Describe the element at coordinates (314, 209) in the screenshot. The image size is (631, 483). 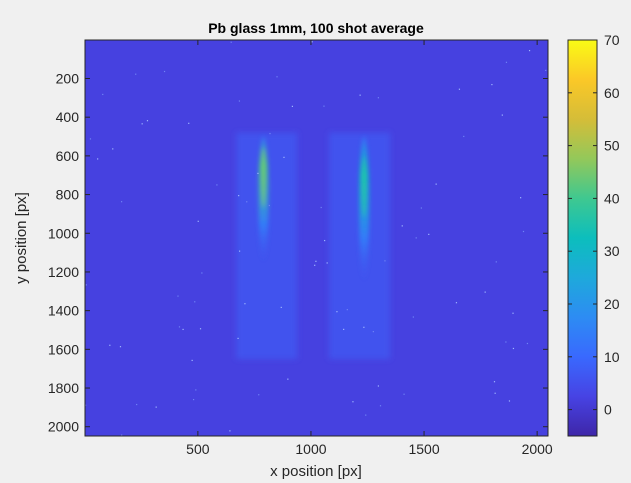
I see `bright-streaks` at that location.